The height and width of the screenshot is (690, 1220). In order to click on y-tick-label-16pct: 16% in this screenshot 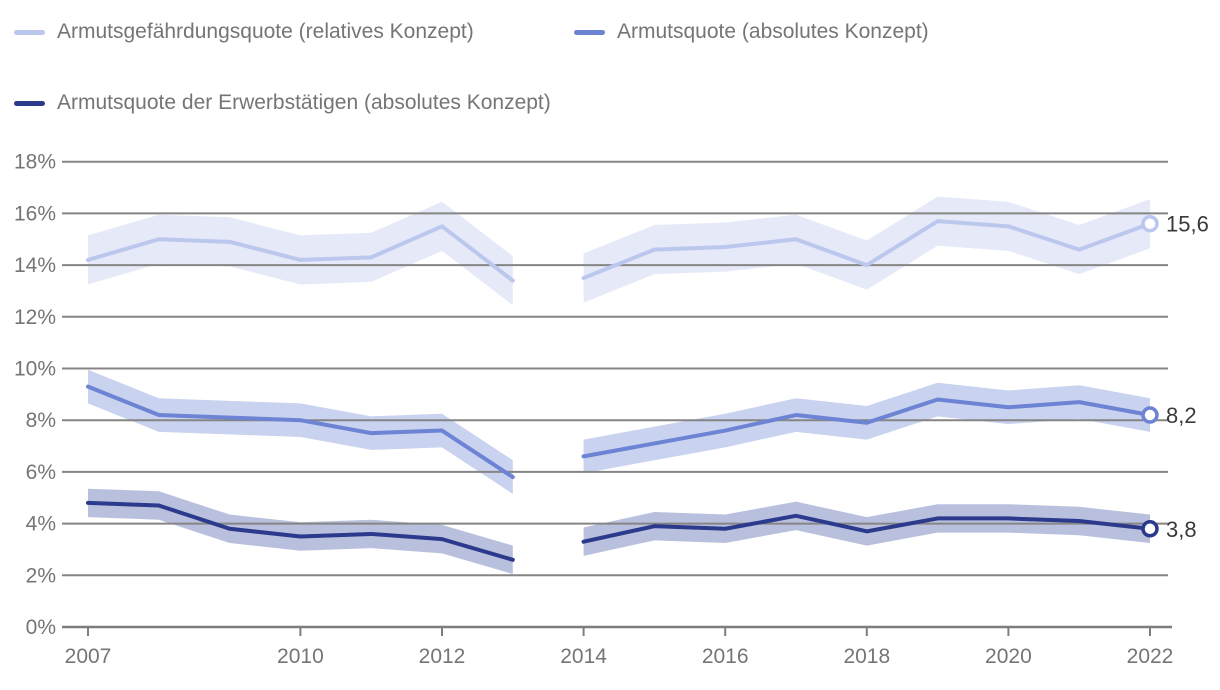, I will do `click(35, 213)`.